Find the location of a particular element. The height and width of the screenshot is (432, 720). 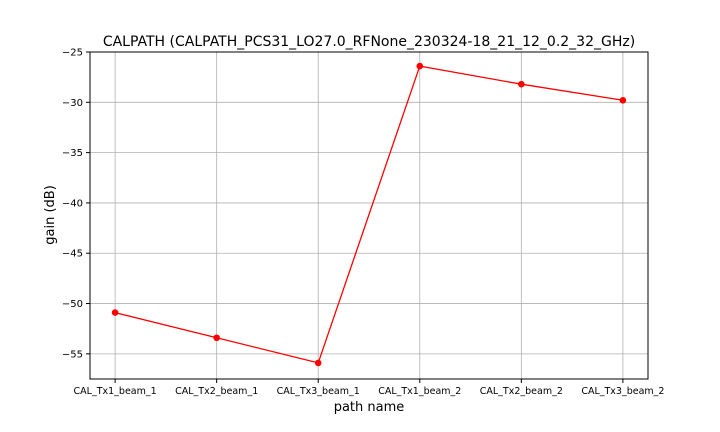

y-axis-label: gain (dB) is located at coordinates (50, 215).